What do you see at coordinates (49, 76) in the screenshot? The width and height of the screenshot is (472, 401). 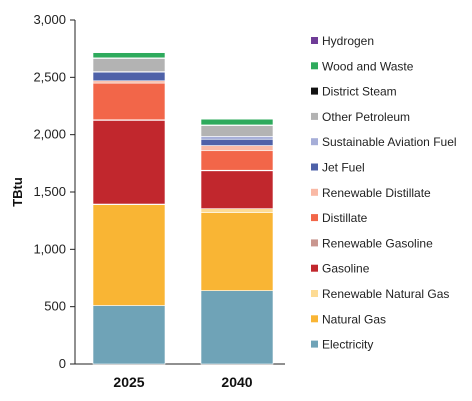 I see `y-tick-label: 2,500` at bounding box center [49, 76].